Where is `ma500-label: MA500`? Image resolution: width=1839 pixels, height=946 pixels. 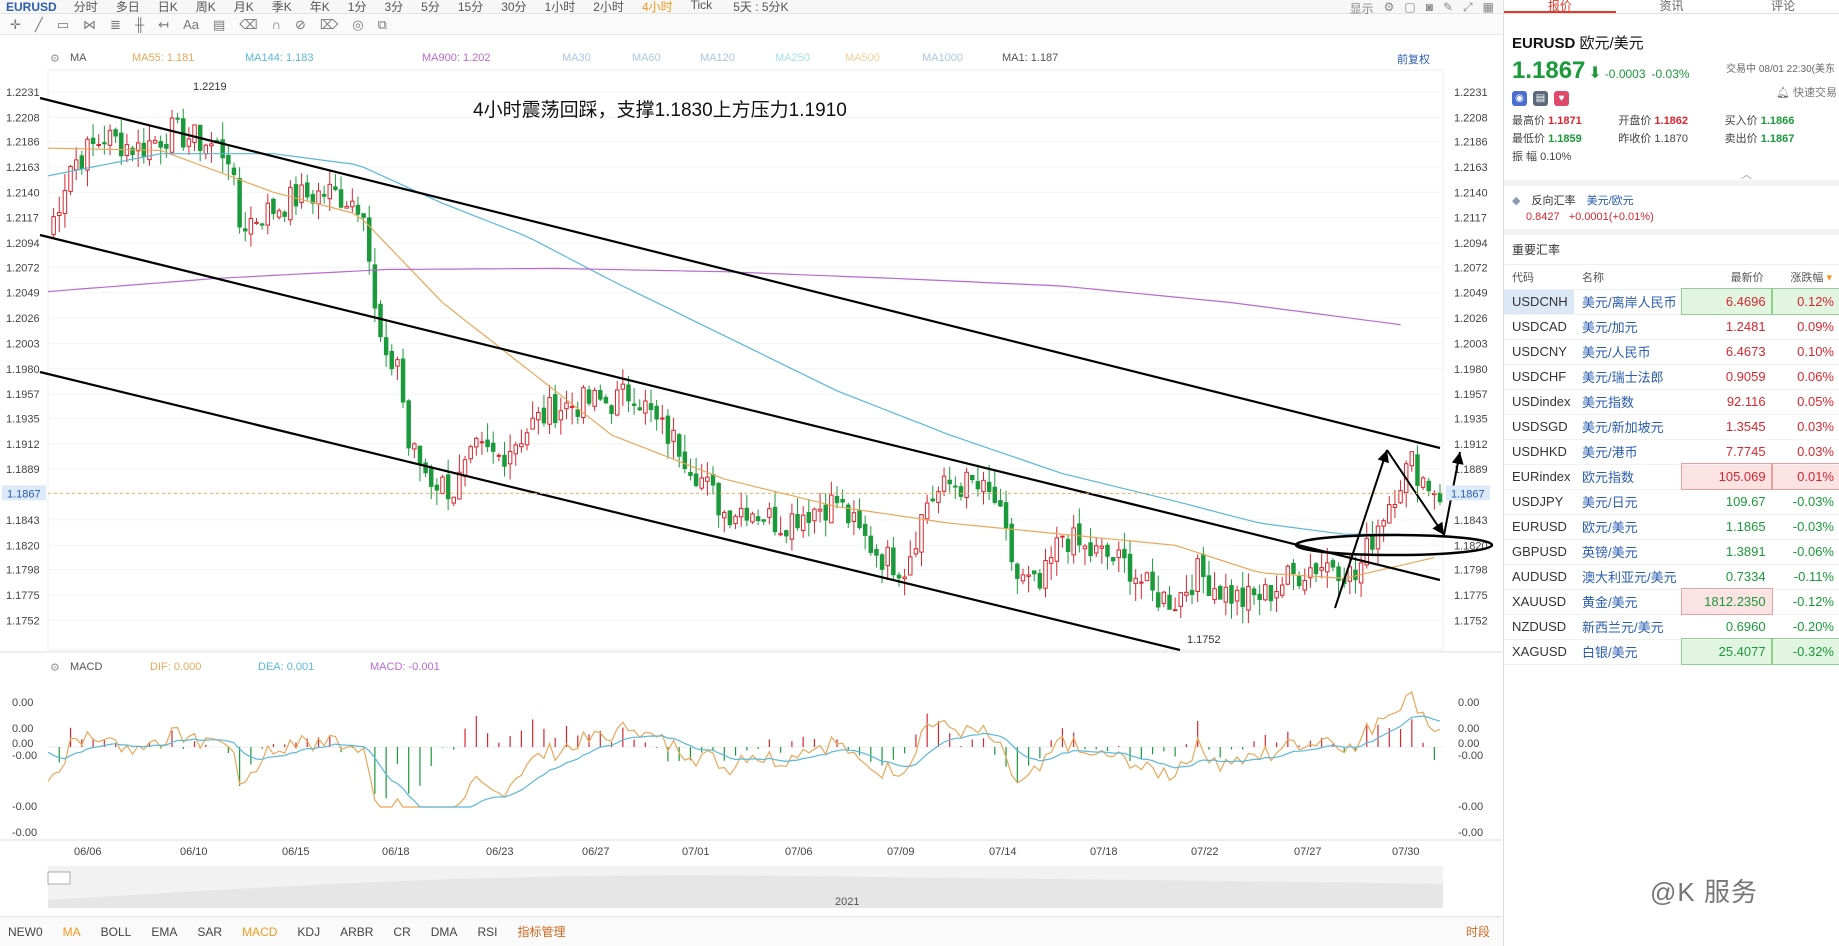
ma500-label: MA500 is located at coordinates (862, 58).